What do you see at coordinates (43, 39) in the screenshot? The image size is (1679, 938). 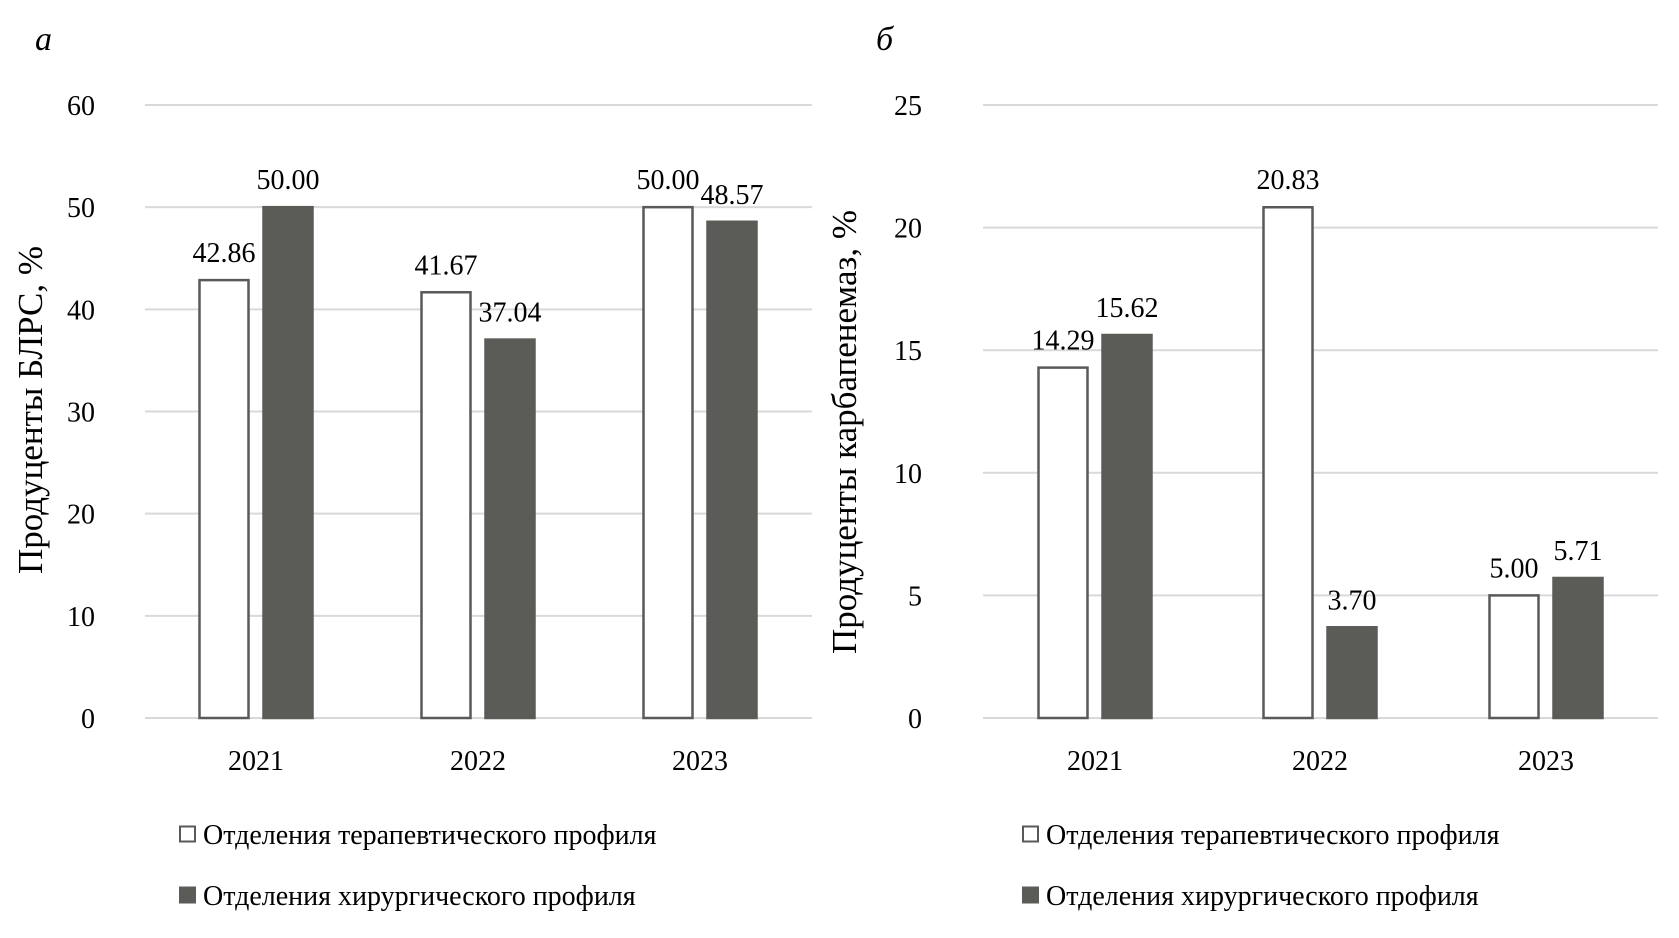 I see `panel-letter: а` at bounding box center [43, 39].